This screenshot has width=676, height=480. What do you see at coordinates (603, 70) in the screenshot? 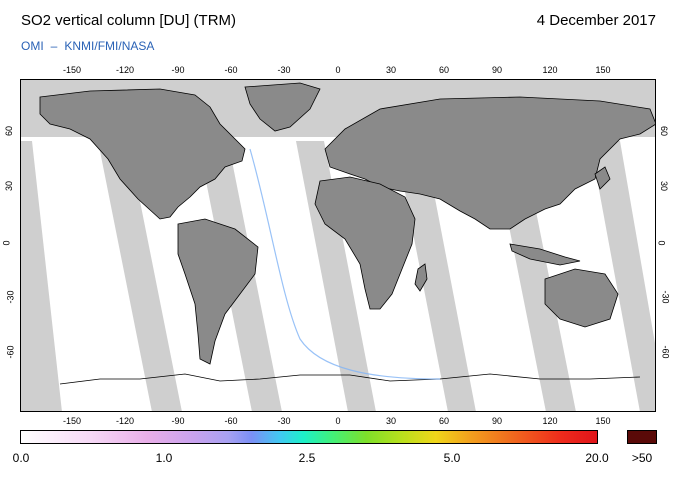
I see `lon-tick-top: 150` at bounding box center [603, 70].